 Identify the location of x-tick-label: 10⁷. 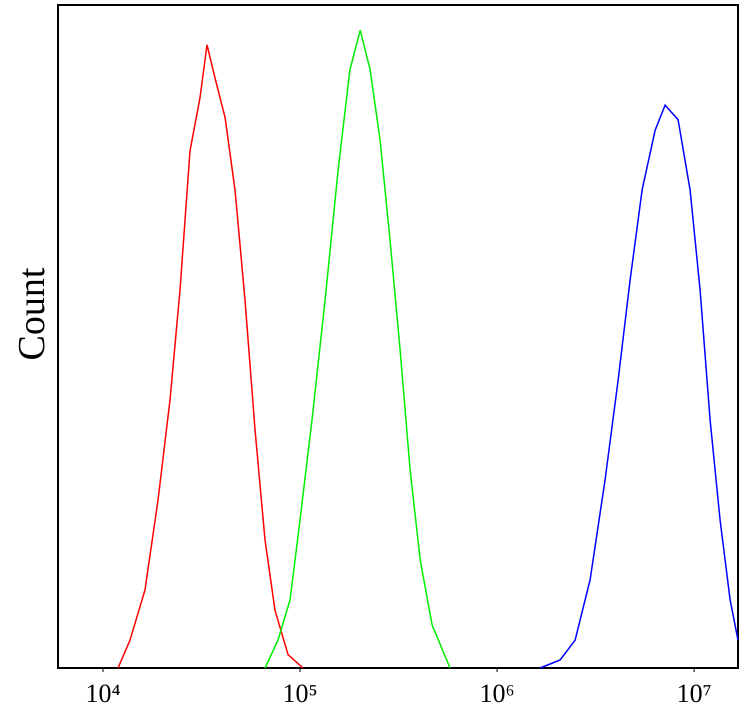
(694, 693).